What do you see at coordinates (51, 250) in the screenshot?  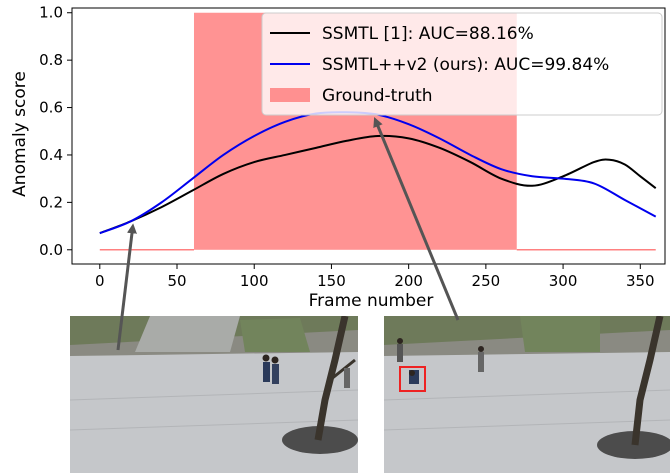 I see `y-tick-label: 0.0` at bounding box center [51, 250].